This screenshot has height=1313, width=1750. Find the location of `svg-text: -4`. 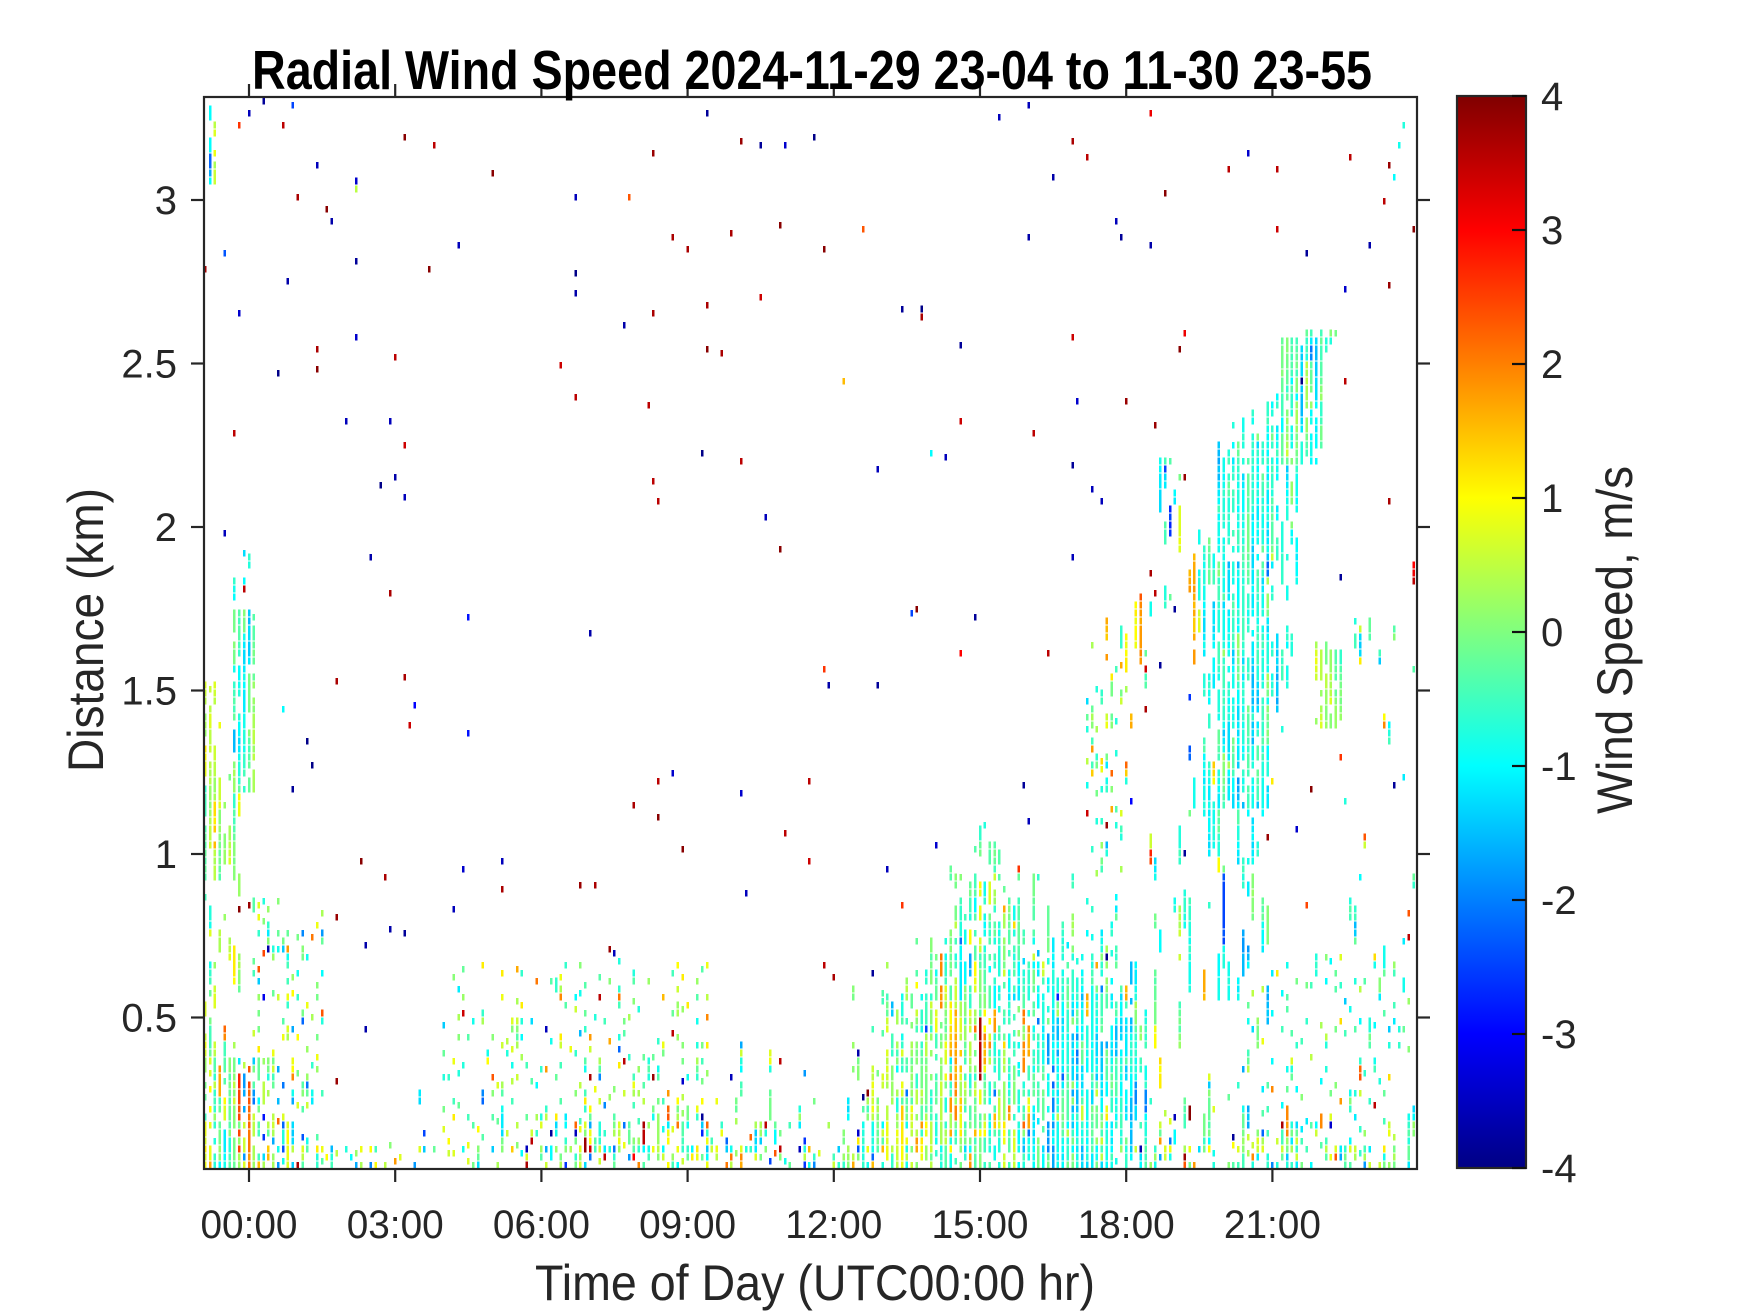

svg-text: -4 is located at coordinates (1559, 1169).